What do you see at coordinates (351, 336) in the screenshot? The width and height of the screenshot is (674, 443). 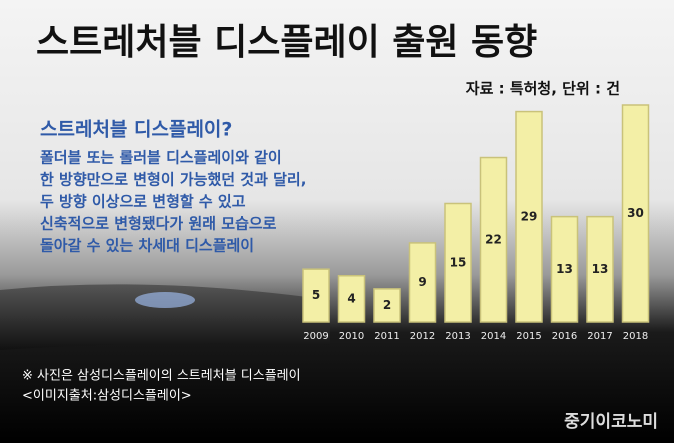 I see `x-tick-label: 2010` at bounding box center [351, 336].